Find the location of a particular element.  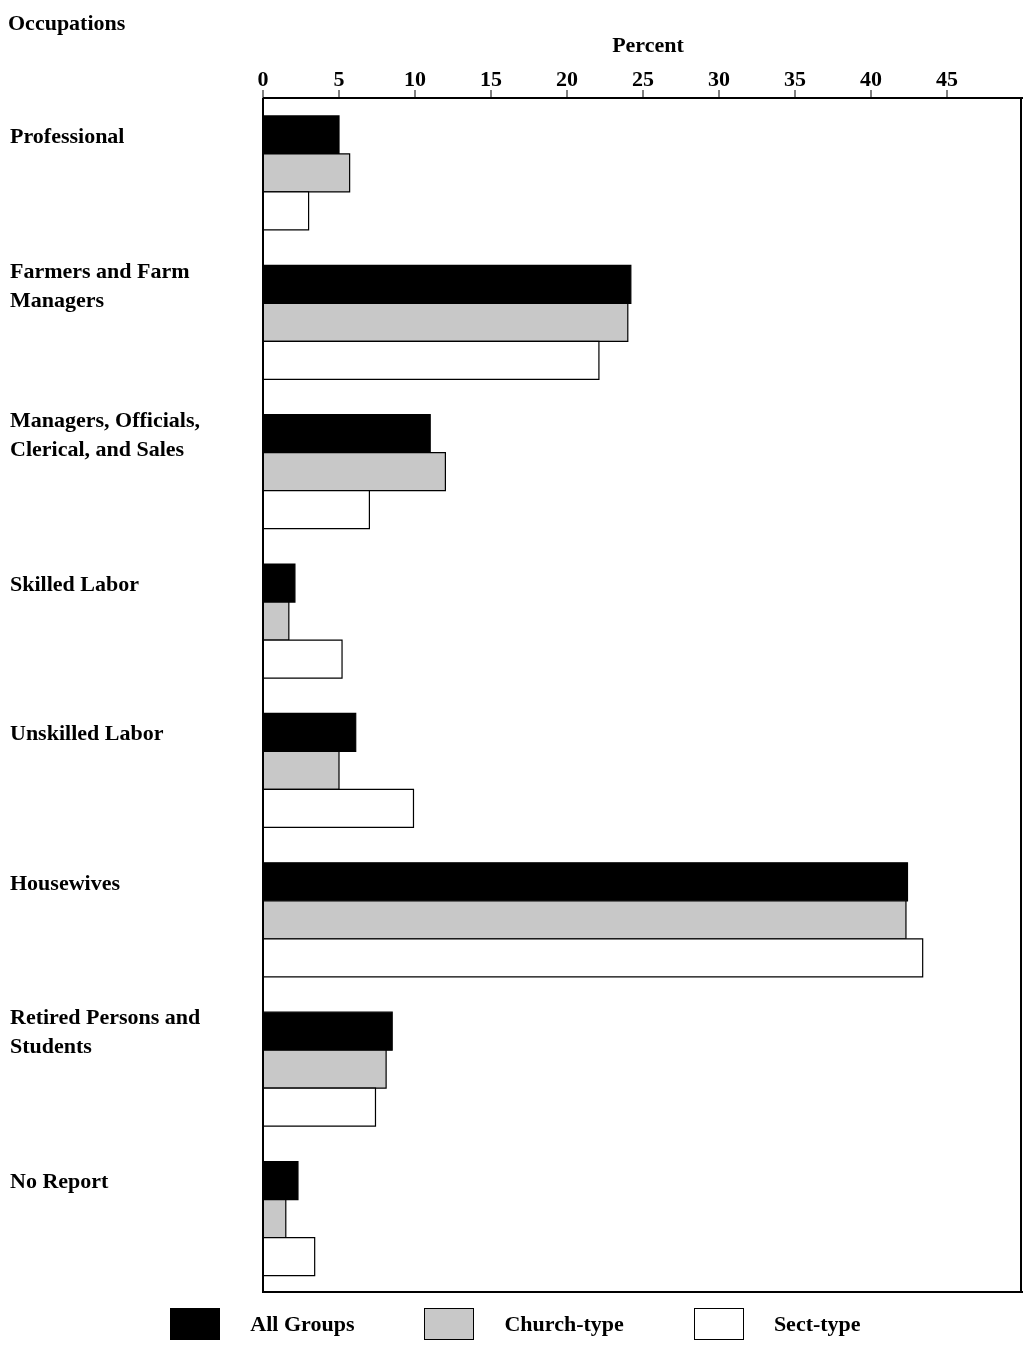

y-tick-label: Skilled Labor is located at coordinates (75, 583).